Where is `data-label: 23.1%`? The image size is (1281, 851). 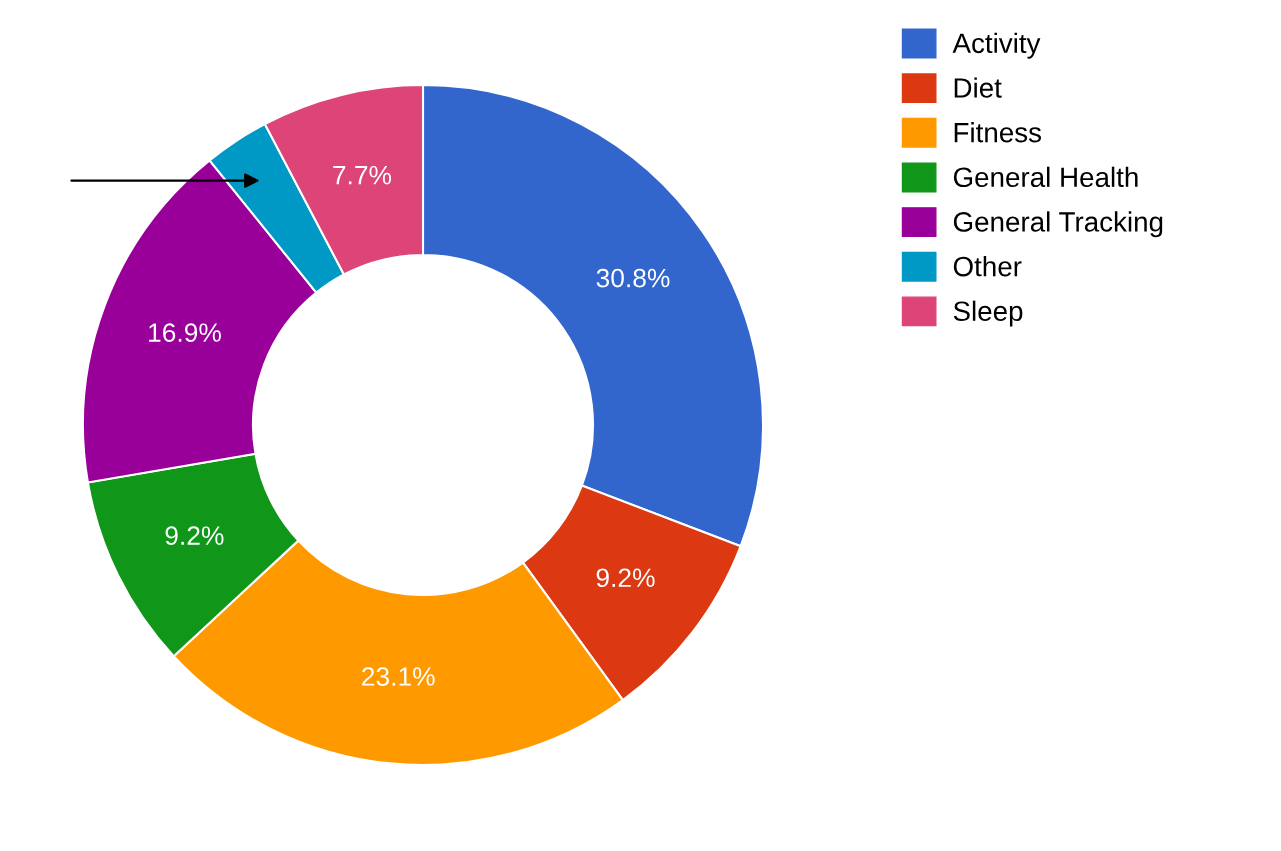 data-label: 23.1% is located at coordinates (398, 676).